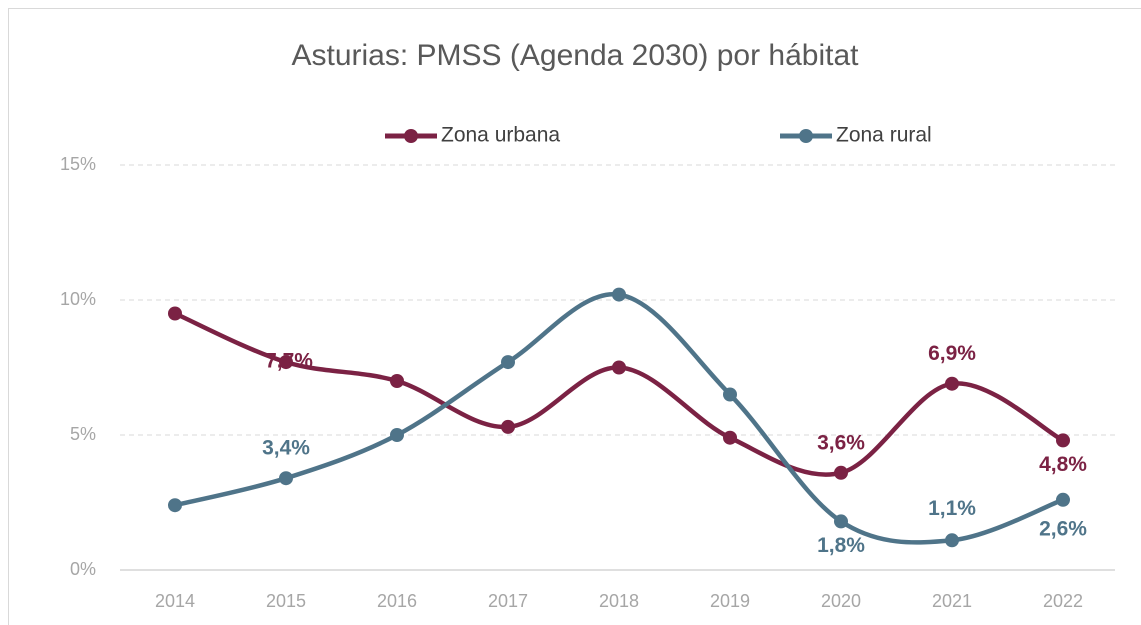 This screenshot has width=1141, height=625. What do you see at coordinates (952, 353) in the screenshot?
I see `data-label: 6,9%` at bounding box center [952, 353].